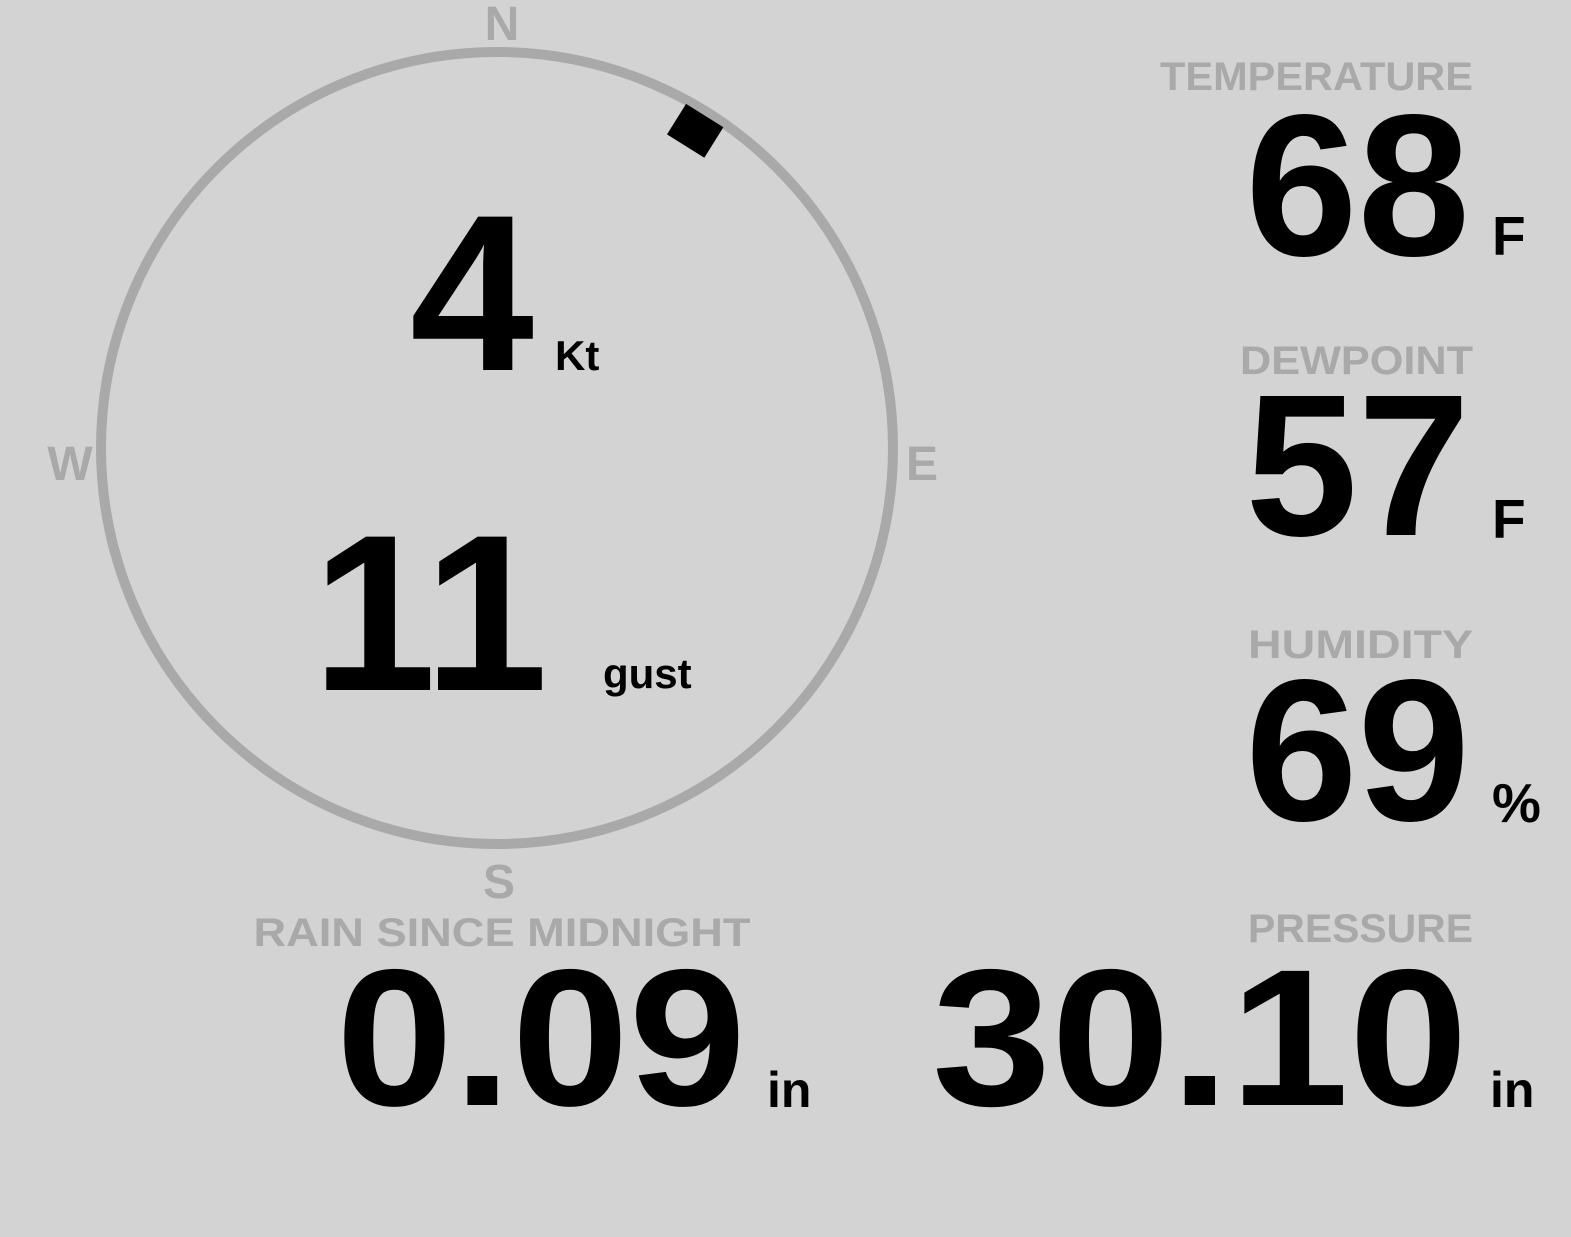  Describe the element at coordinates (1516, 803) in the screenshot. I see `humidity-unit: %` at that location.